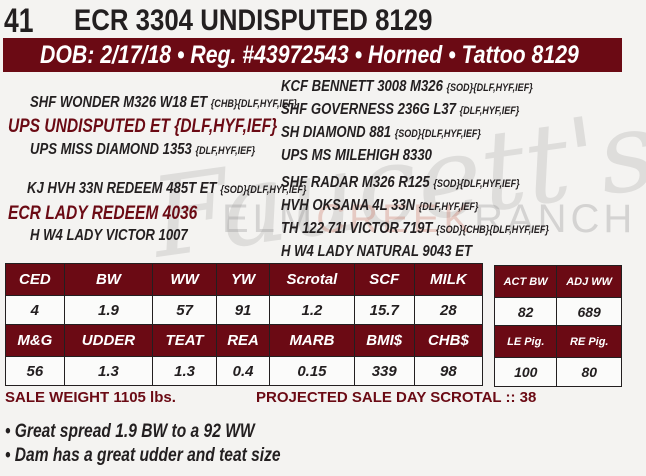 This screenshot has width=646, height=476. What do you see at coordinates (312, 310) in the screenshot?
I see `epd-value: 1.2` at bounding box center [312, 310].